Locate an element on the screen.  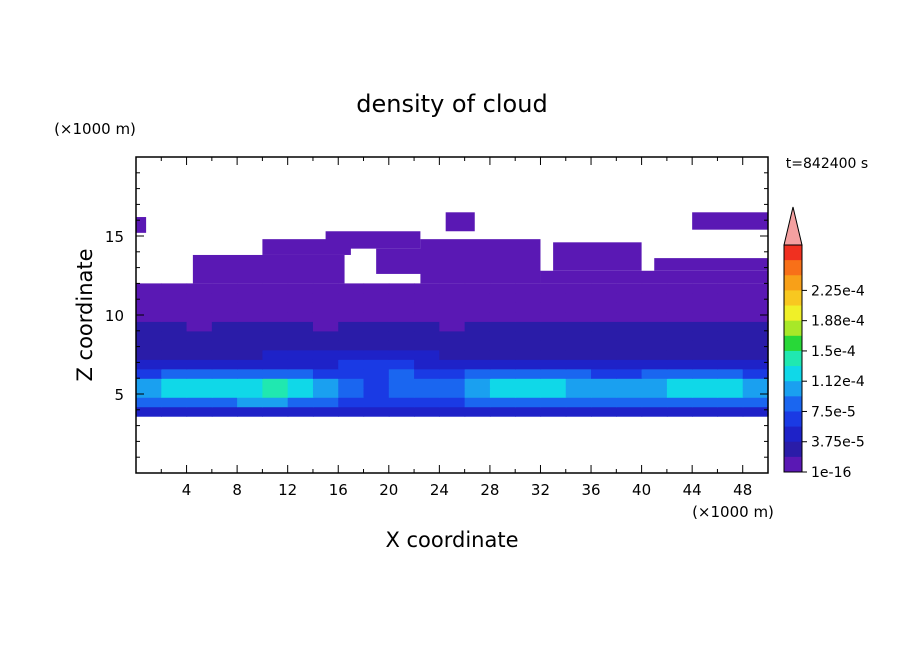
x-tick-label: 8 is located at coordinates (237, 490).